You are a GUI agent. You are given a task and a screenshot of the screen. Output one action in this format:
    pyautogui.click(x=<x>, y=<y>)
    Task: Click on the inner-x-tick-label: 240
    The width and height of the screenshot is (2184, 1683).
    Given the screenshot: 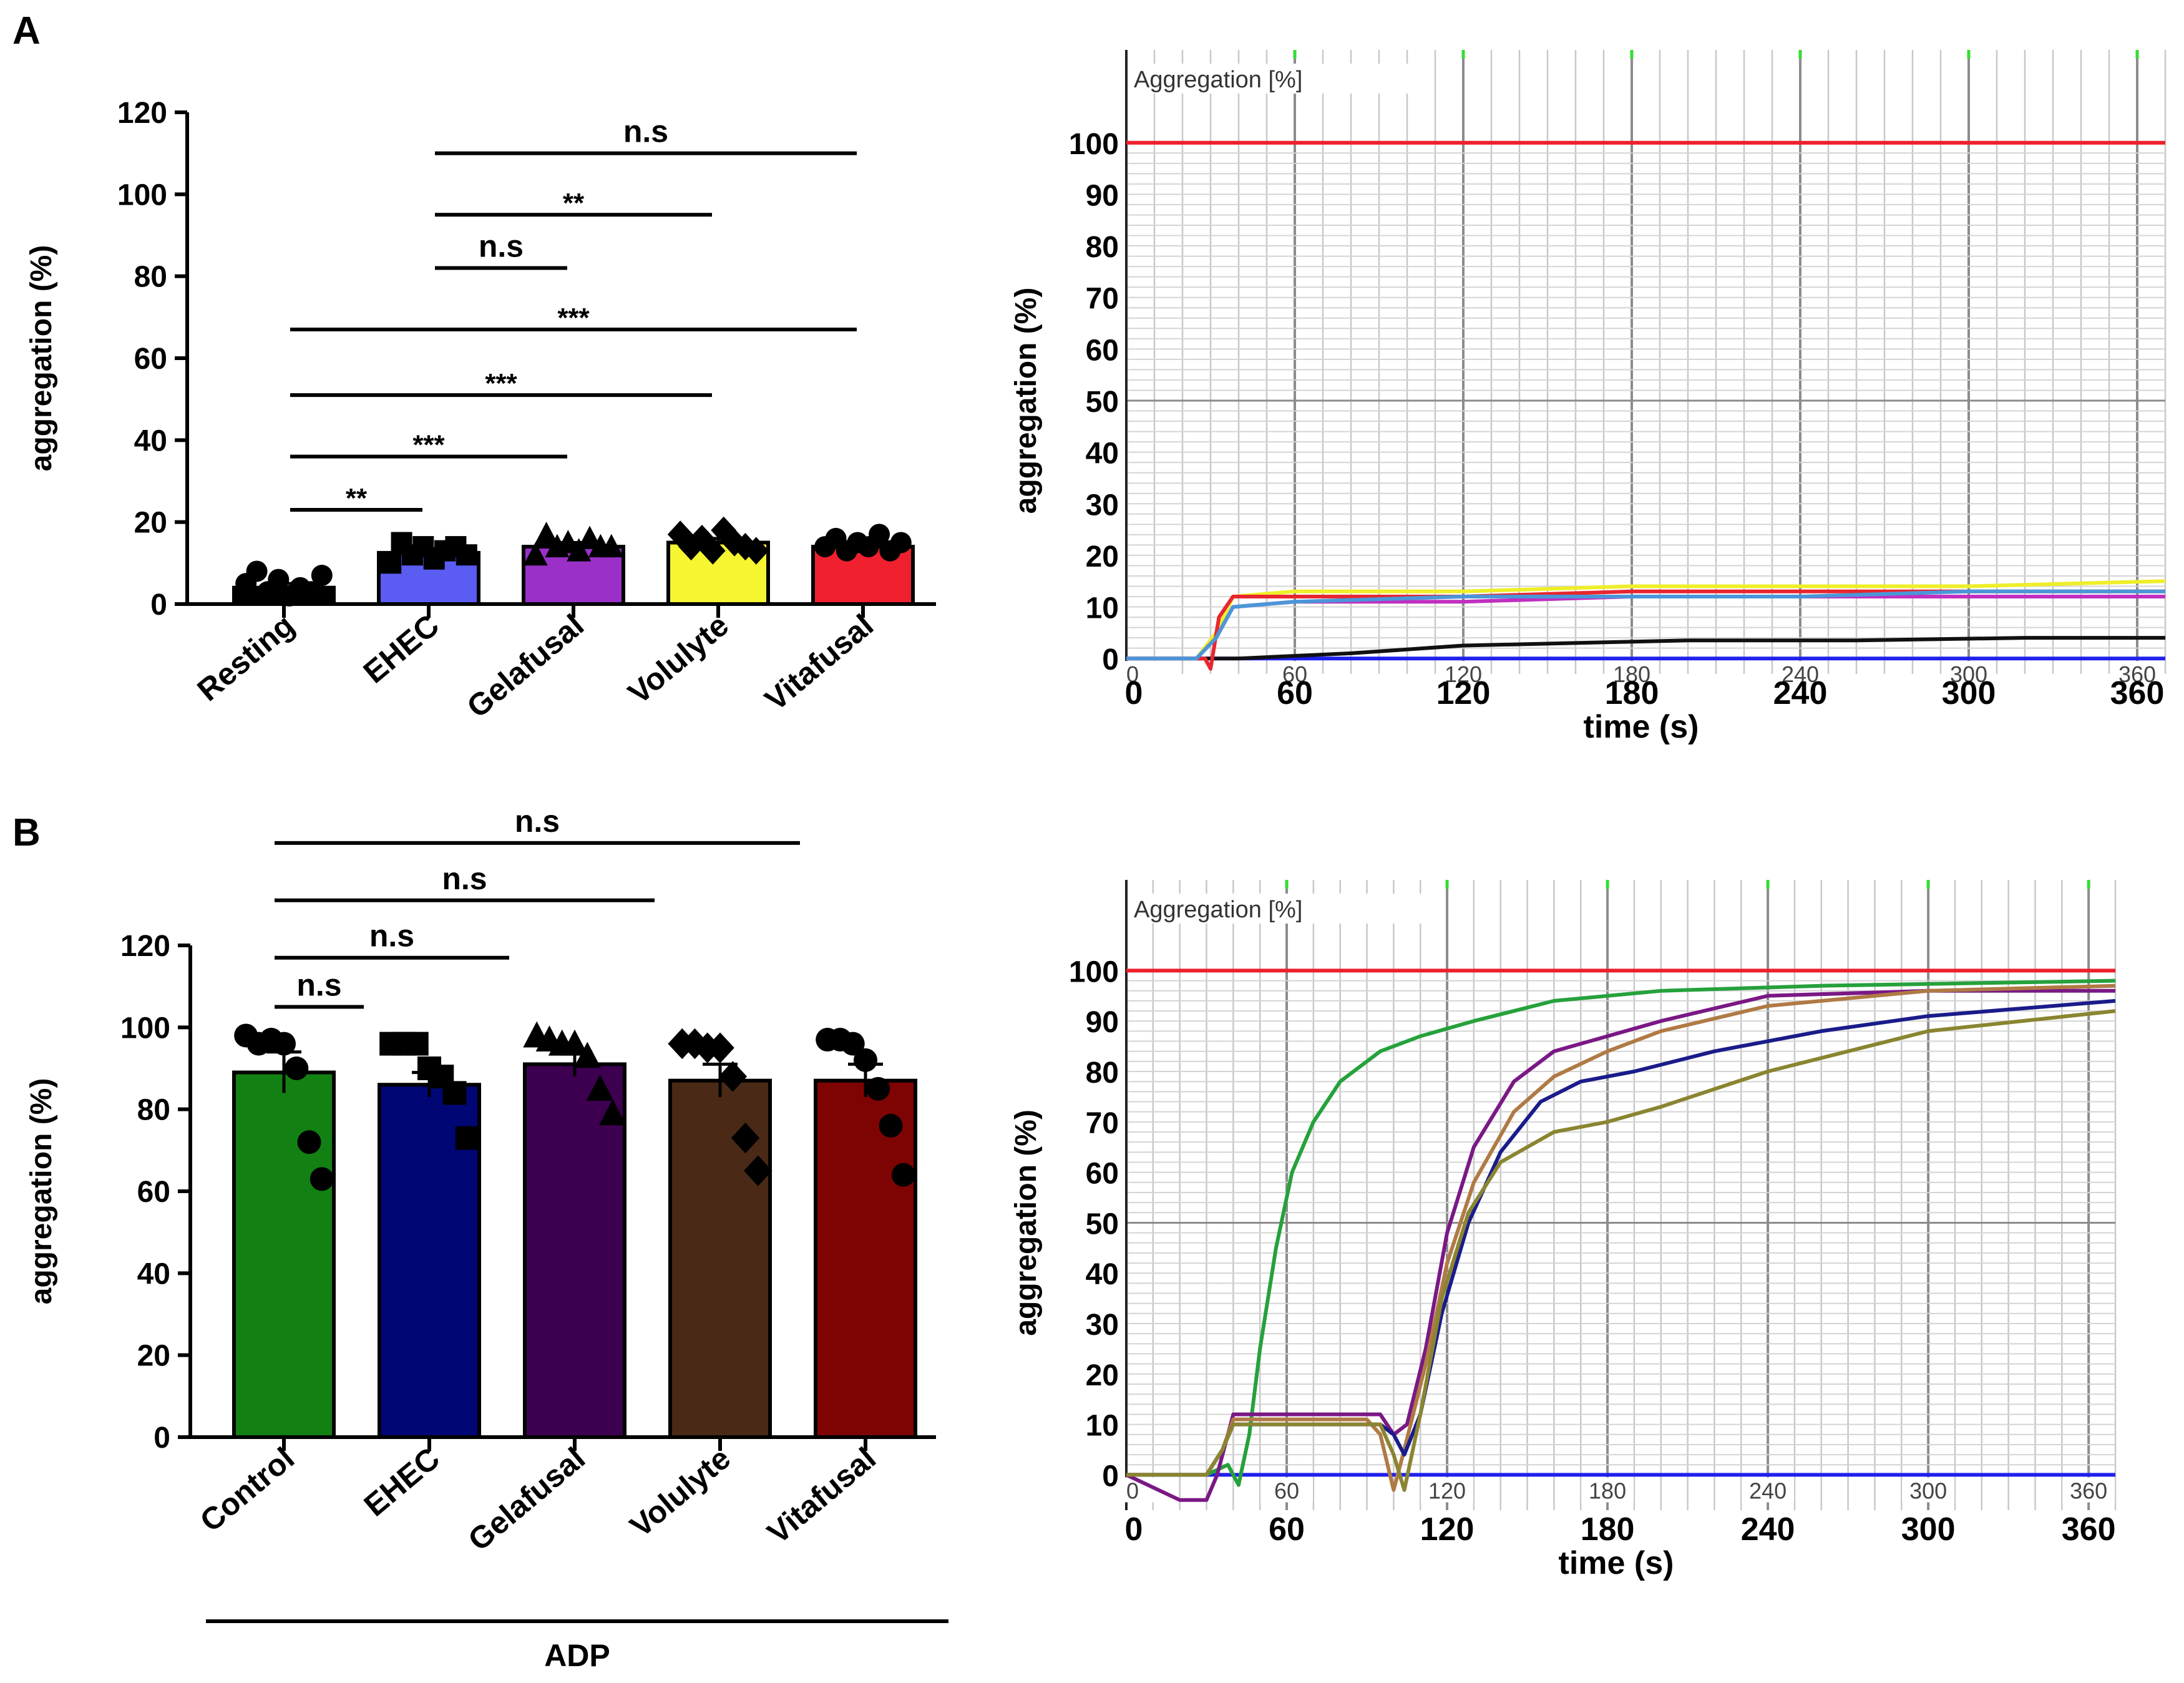 What is the action you would take?
    pyautogui.click(x=1768, y=1491)
    